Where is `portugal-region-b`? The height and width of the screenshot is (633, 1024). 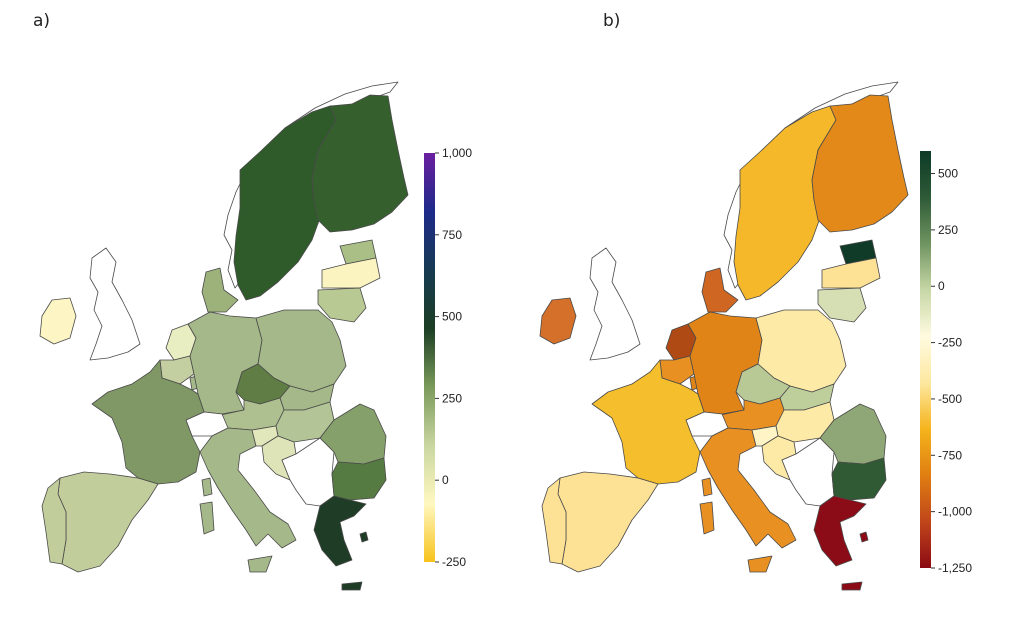
portugal-region-b is located at coordinates (554, 521).